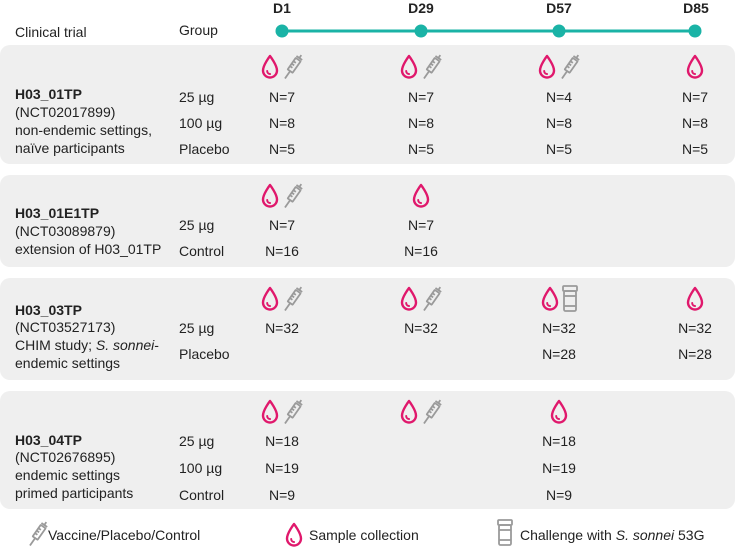 This screenshot has width=735, height=554. What do you see at coordinates (124, 535) in the screenshot?
I see `legend-vaccine-label: Vaccine/Placebo/Control` at bounding box center [124, 535].